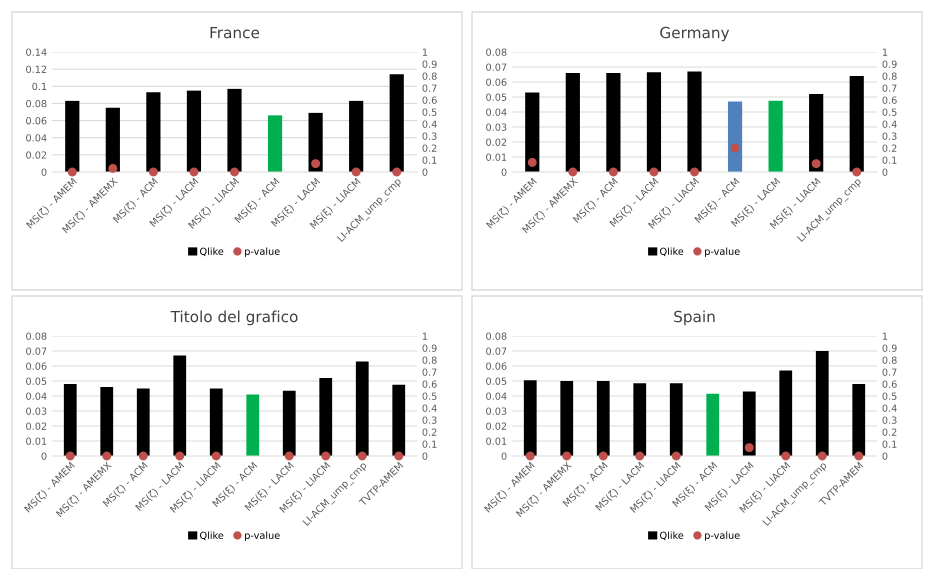 This screenshot has width=931, height=569. Describe the element at coordinates (36, 69) in the screenshot. I see `y-tick-label: 0.12` at that location.